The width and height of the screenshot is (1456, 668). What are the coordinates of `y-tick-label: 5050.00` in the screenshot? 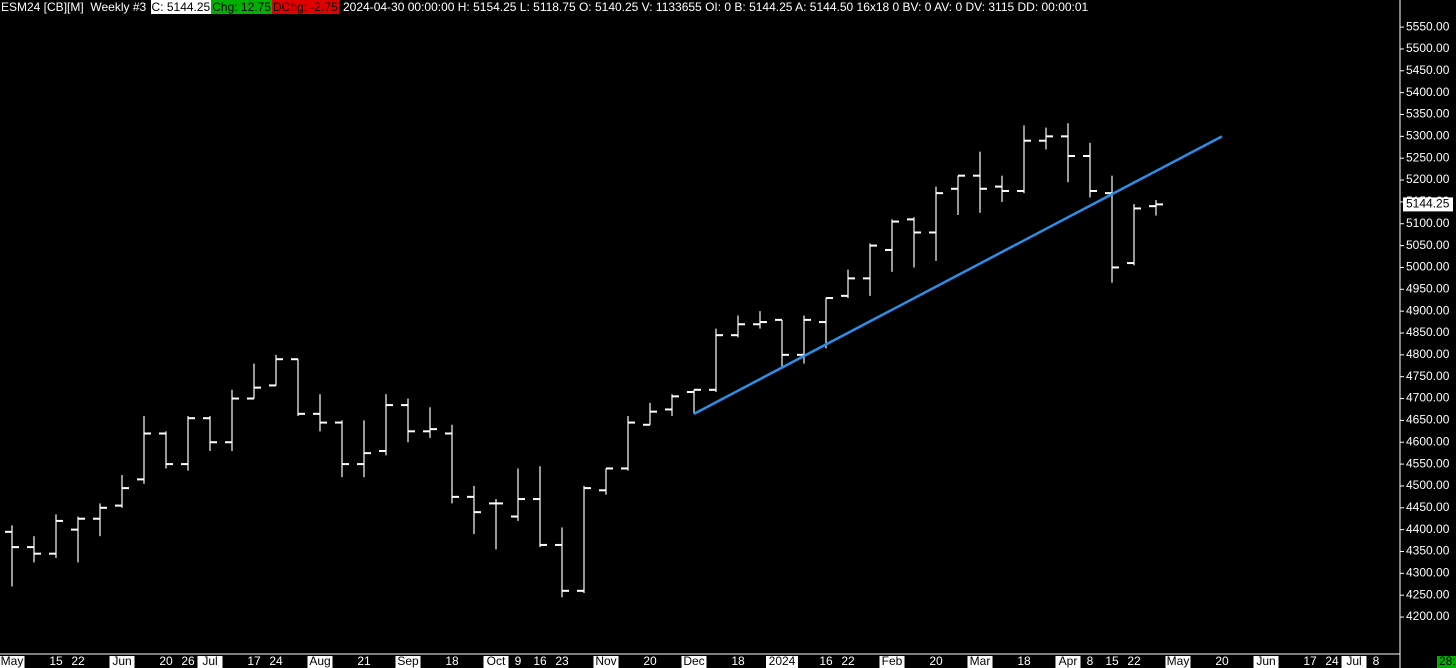 It's located at (1428, 245).